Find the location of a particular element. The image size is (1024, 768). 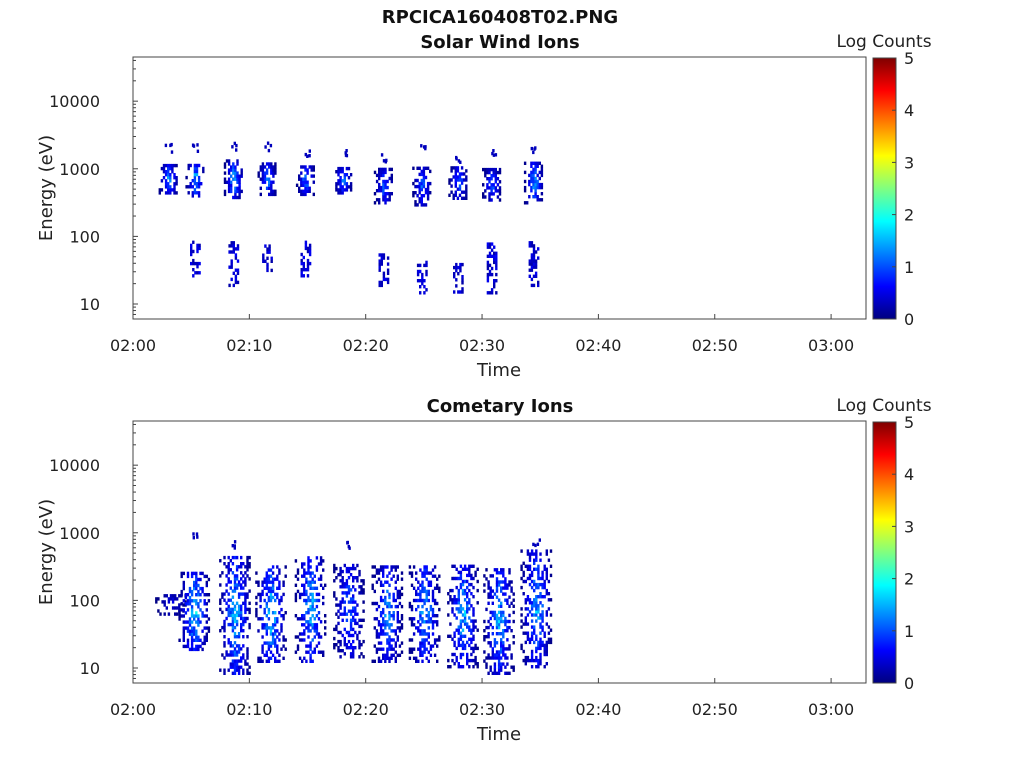

y-axis-label: Energy (eV) is located at coordinates (46, 188).